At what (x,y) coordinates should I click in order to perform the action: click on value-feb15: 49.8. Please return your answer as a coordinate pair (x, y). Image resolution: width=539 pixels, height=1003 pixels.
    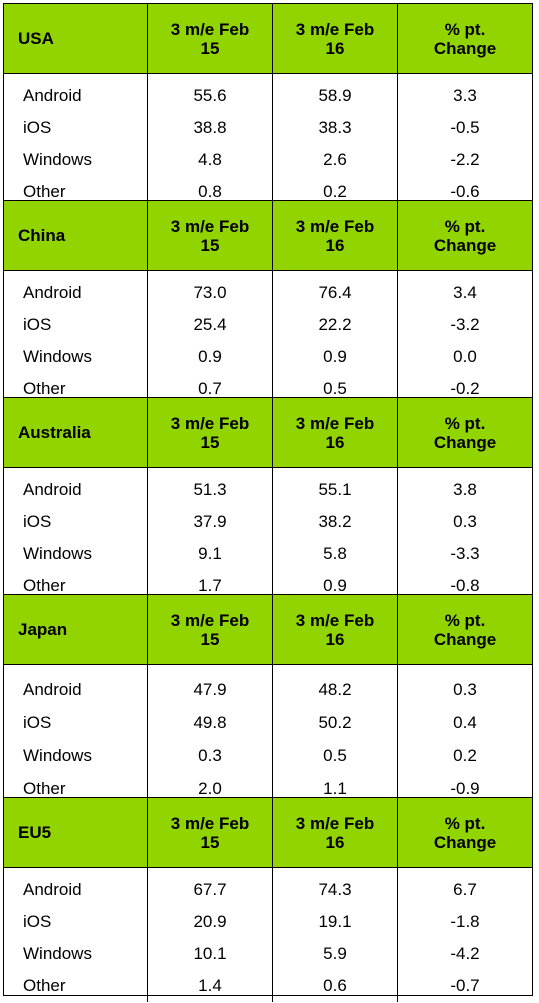
    Looking at the image, I should click on (210, 722).